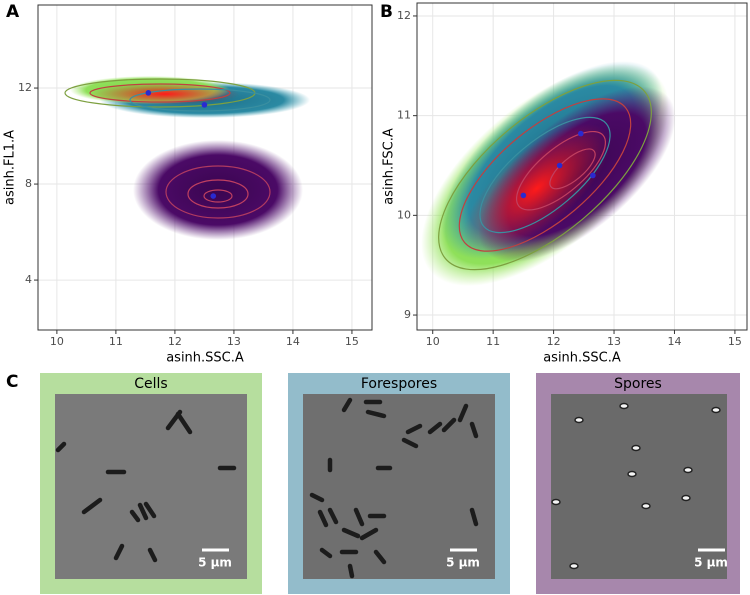 The height and width of the screenshot is (595, 750). I want to click on spores, so click(636, 486).